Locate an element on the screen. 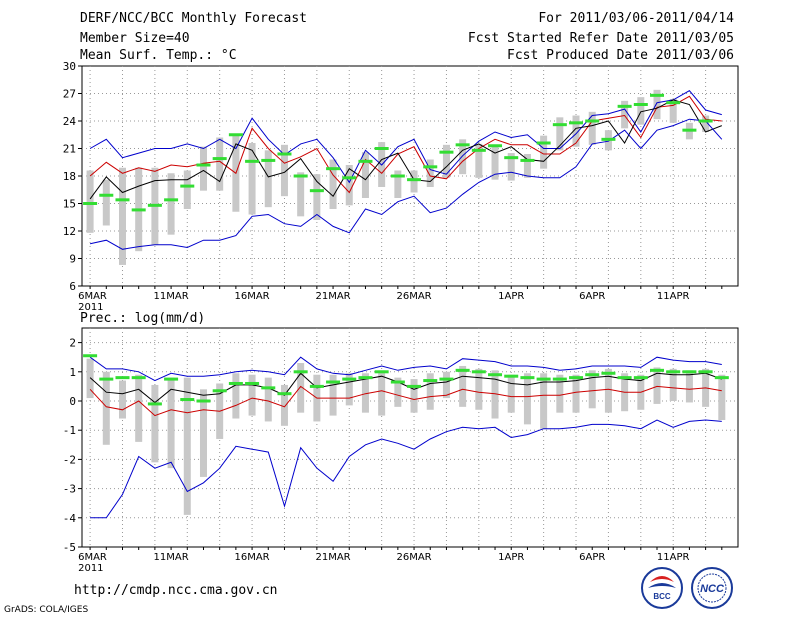 The width and height of the screenshot is (800, 618). x-tick-year-label: 2011 is located at coordinates (90, 307).